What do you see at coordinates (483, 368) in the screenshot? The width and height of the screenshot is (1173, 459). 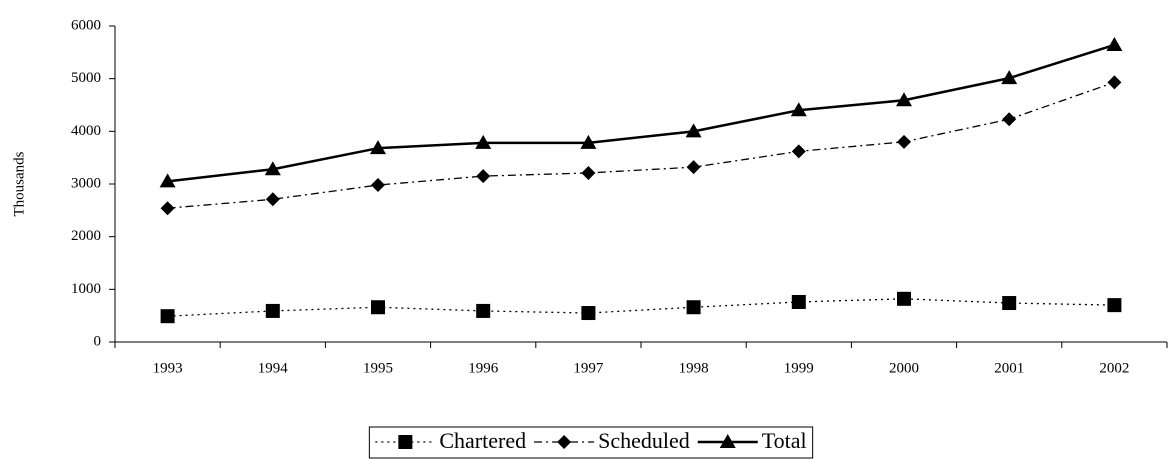 I see `x-tick-label: 1996` at bounding box center [483, 368].